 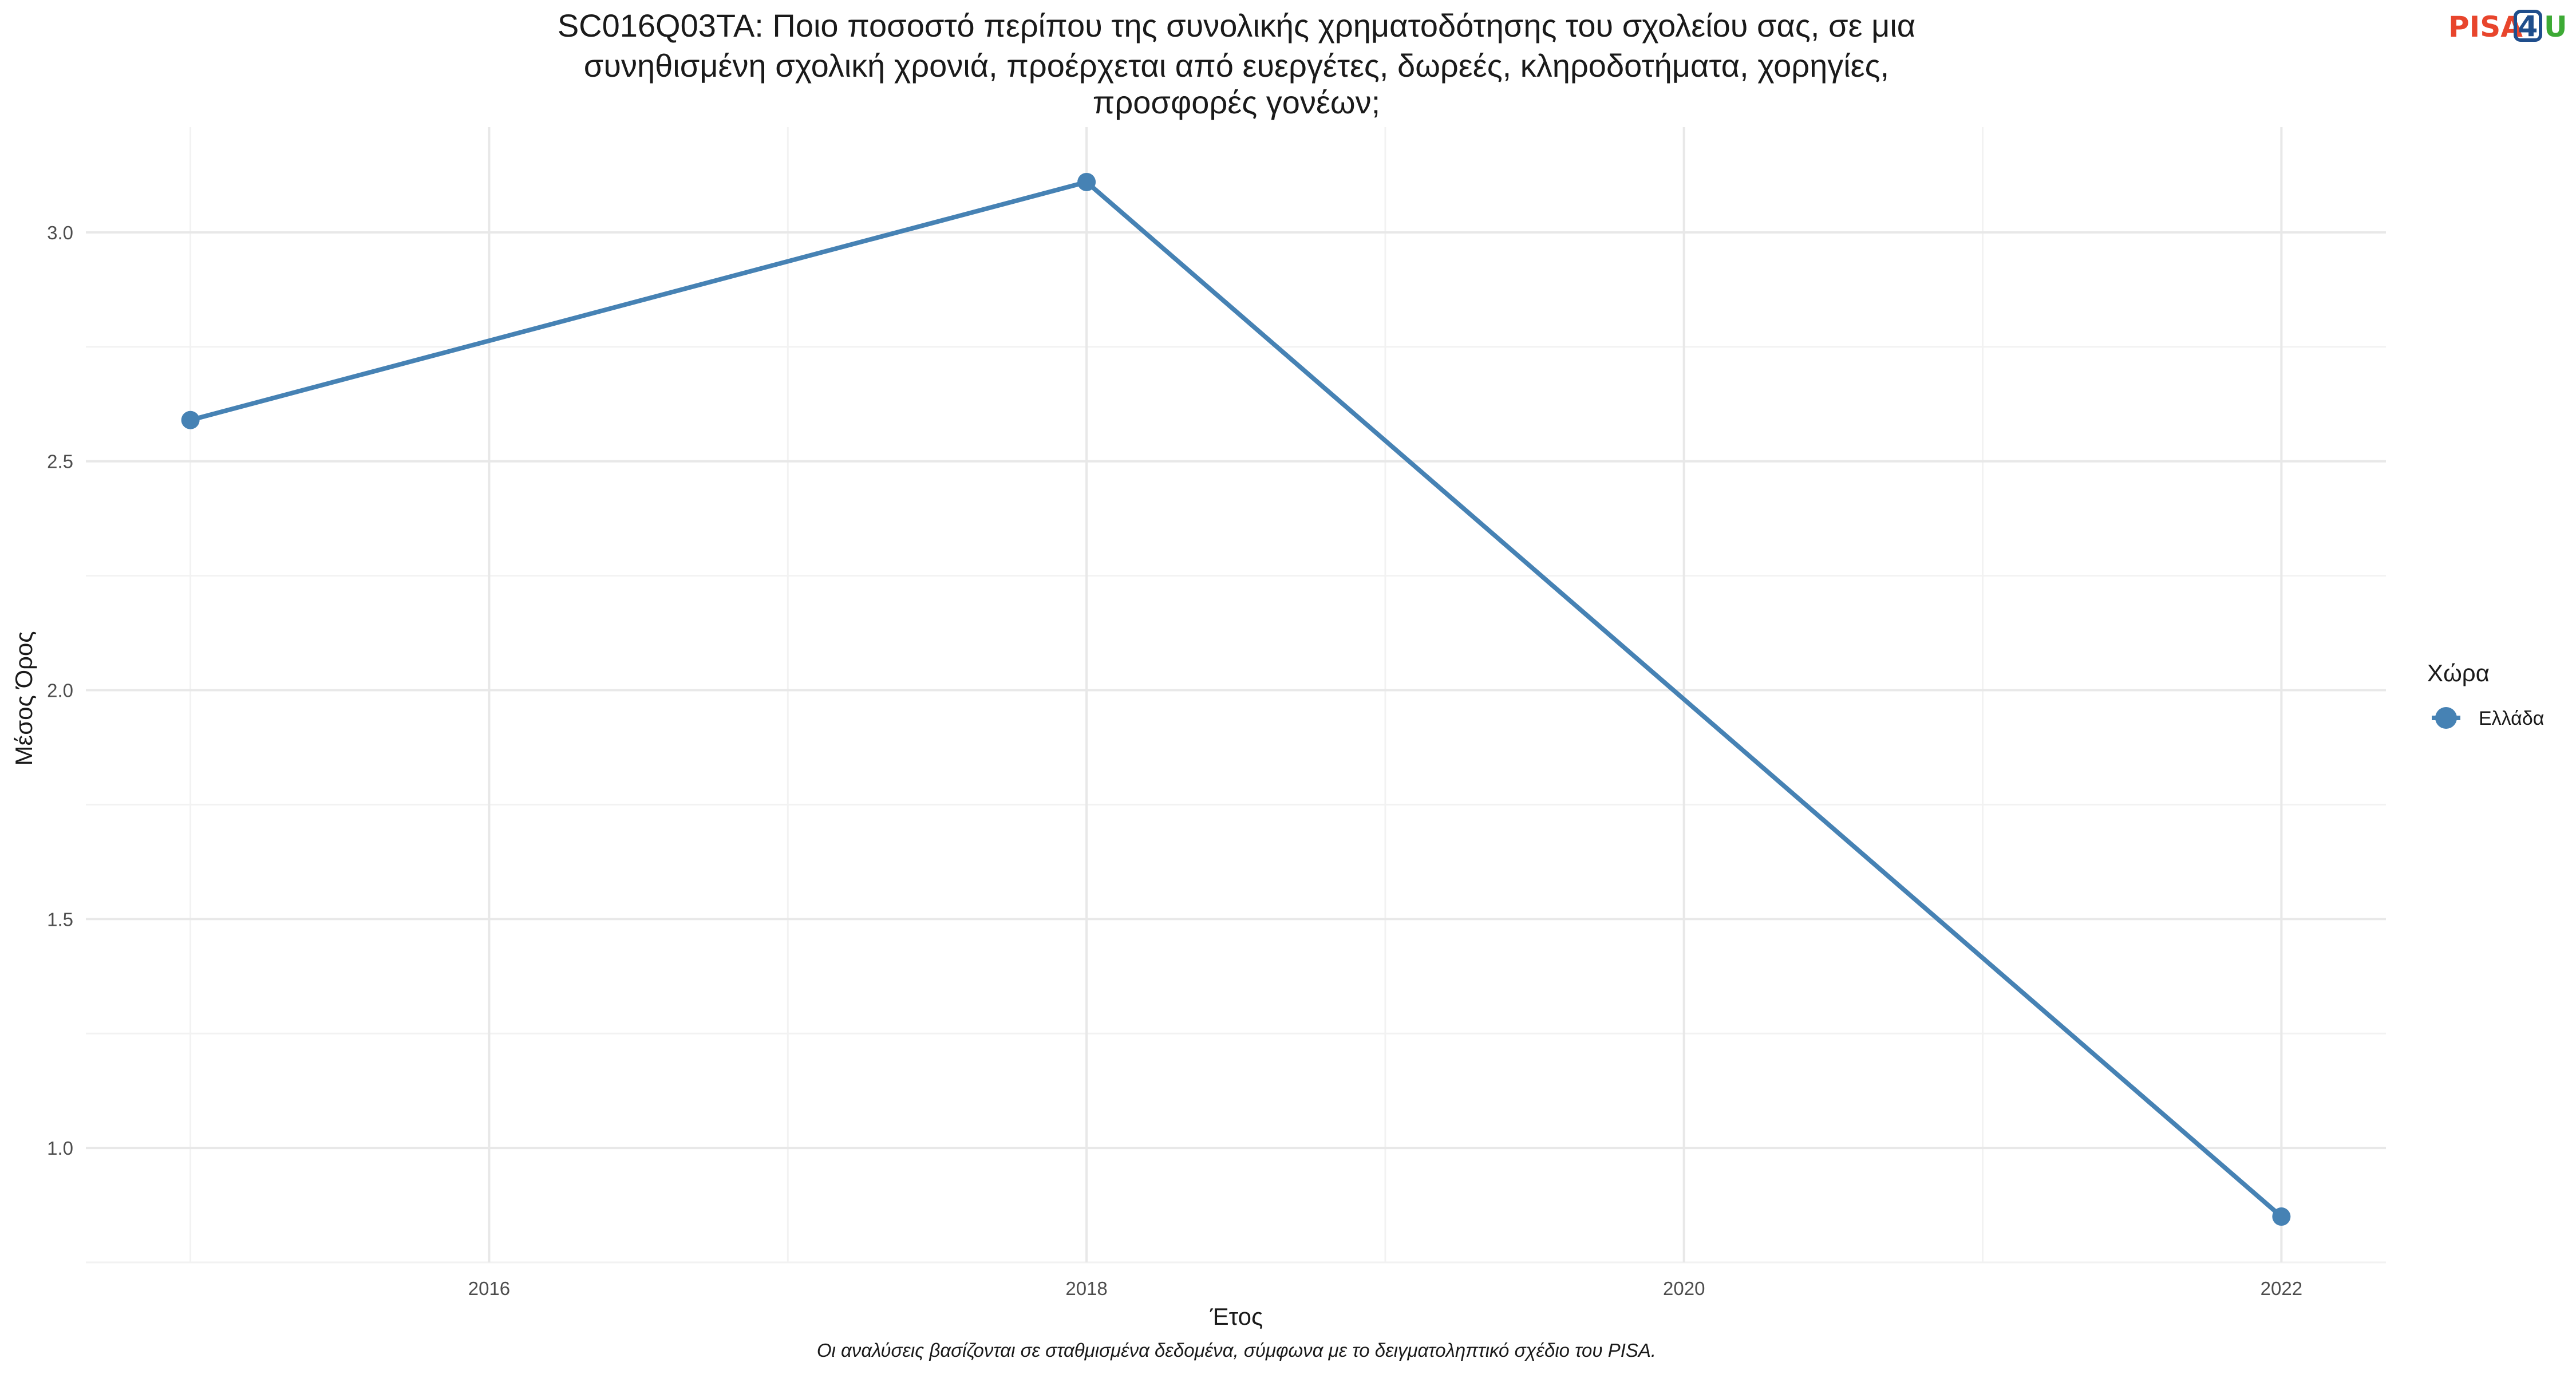 What do you see at coordinates (1385, 1288) in the screenshot?
I see `x-axis-ticks: 2016 2018 2020 2022` at bounding box center [1385, 1288].